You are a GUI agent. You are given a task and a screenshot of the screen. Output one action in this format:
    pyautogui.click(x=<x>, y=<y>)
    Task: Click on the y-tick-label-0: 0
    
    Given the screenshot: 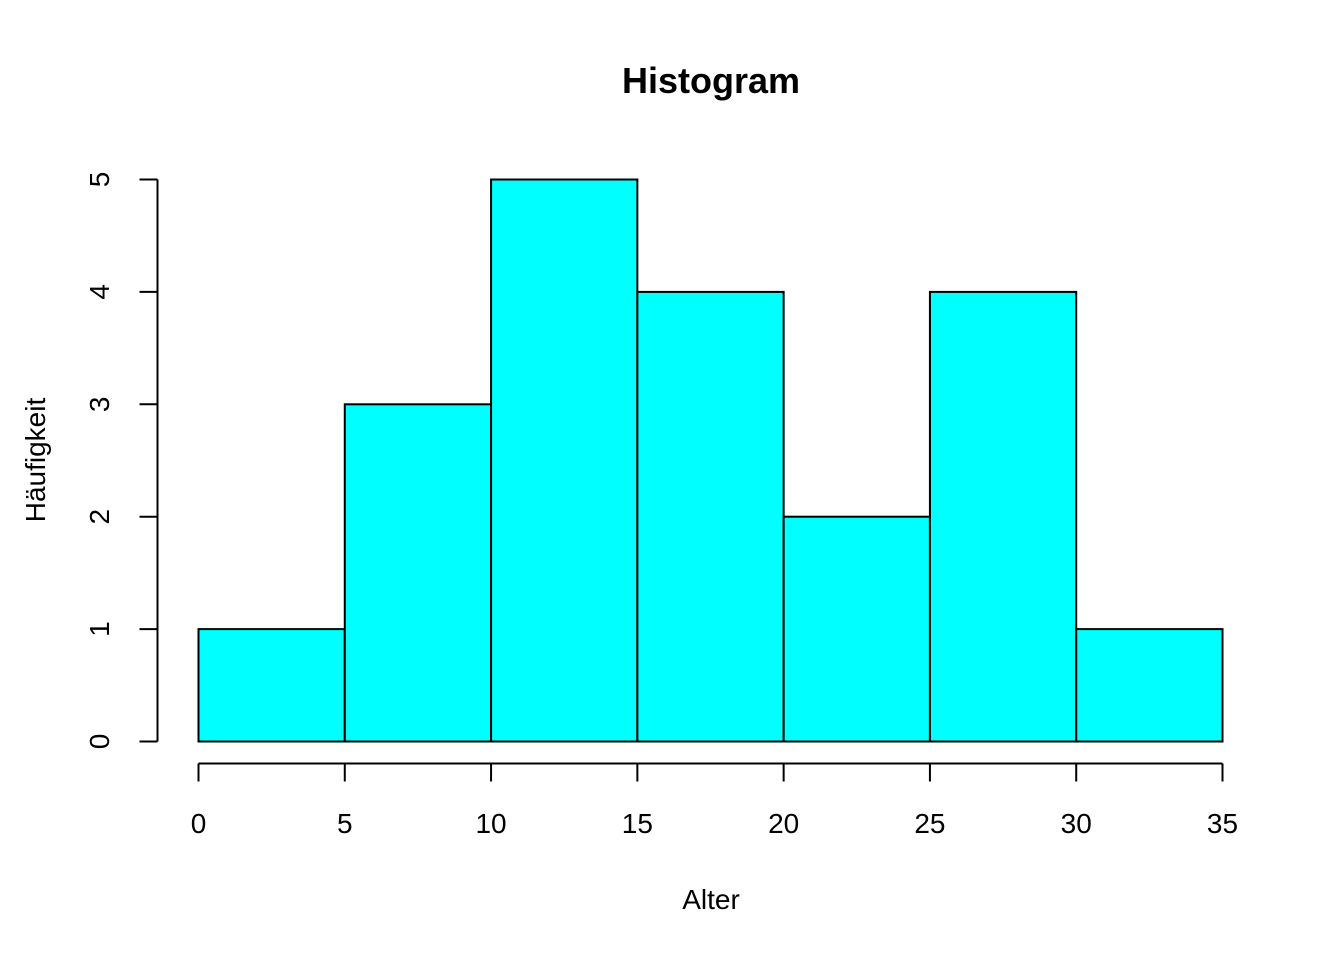 What is the action you would take?
    pyautogui.click(x=99, y=742)
    